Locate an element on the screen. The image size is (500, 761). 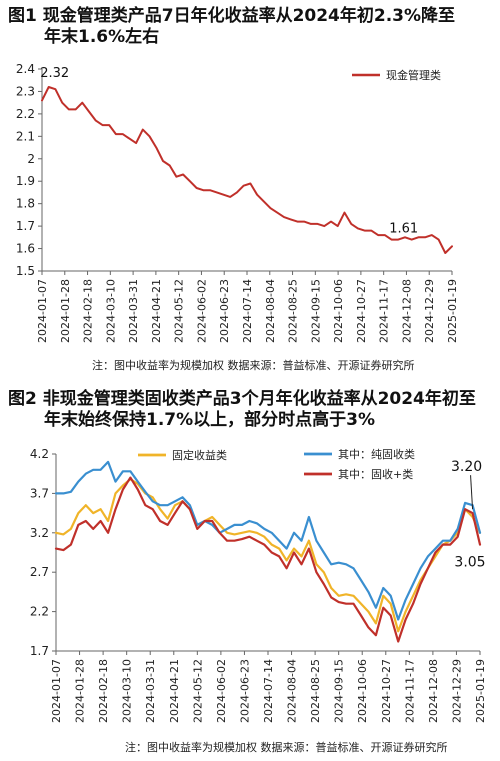
fig1-y-tick-label: 2.2 is located at coordinates (25, 114).